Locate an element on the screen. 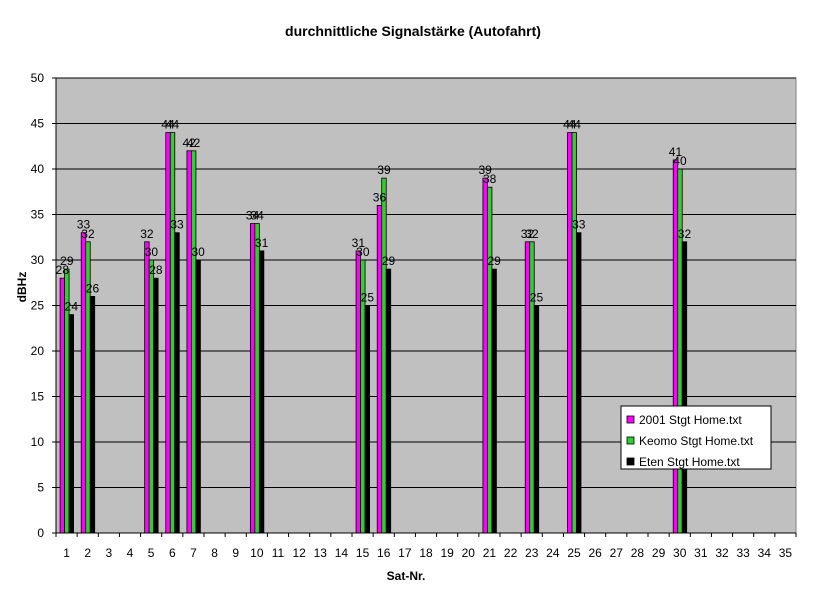 This screenshot has width=840, height=600. chart-title: durchnittliche Signalstärke (Autofahrt) is located at coordinates (413, 31).